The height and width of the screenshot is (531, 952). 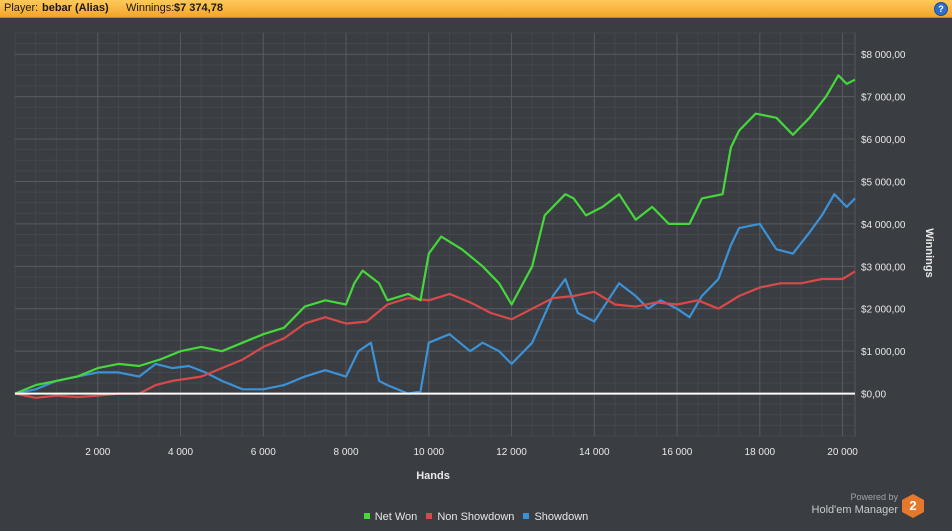 What do you see at coordinates (883, 310) in the screenshot?
I see `y-tick-label: $2 000,00` at bounding box center [883, 310].